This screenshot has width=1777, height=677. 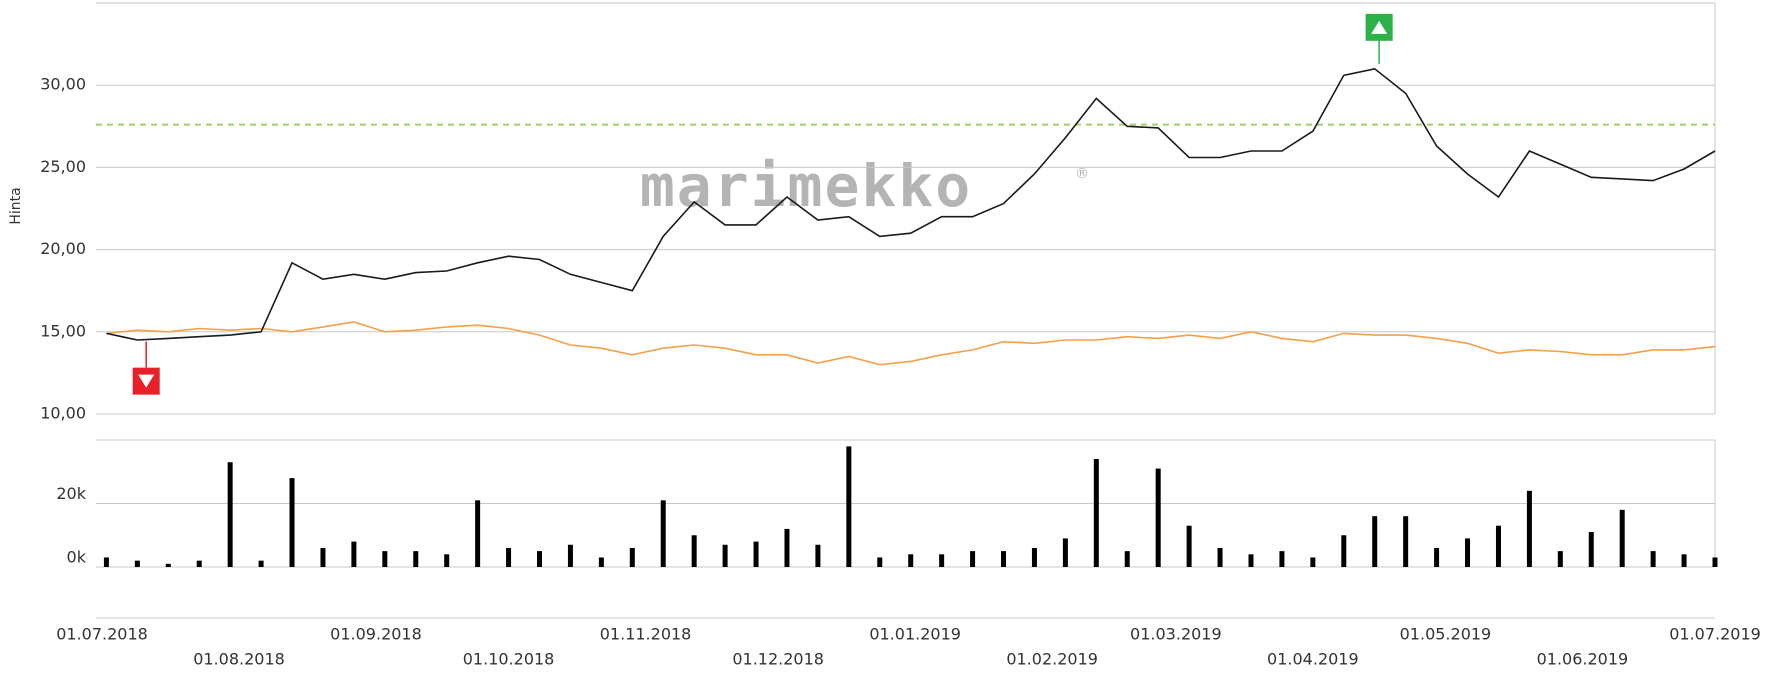 What do you see at coordinates (77, 557) in the screenshot?
I see `y-tick-label: 0k` at bounding box center [77, 557].